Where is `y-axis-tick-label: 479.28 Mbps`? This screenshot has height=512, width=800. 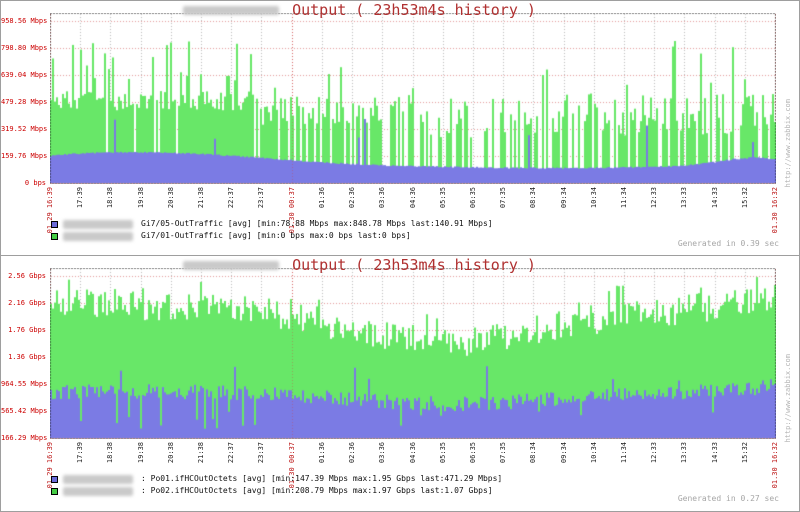
y-axis-tick-label: 479.28 Mbps is located at coordinates (24, 102).